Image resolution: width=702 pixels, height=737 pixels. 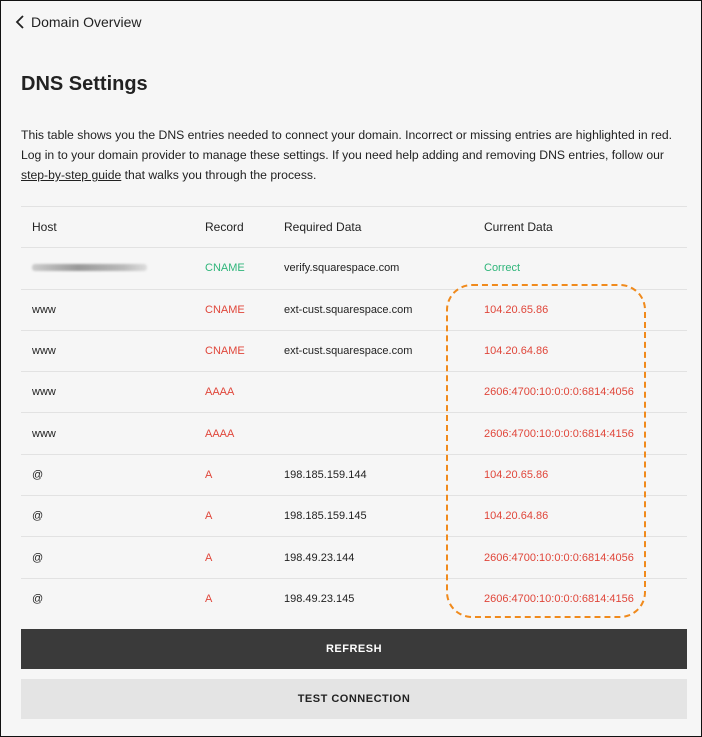 I want to click on current-data-cell: Correct, so click(x=502, y=268).